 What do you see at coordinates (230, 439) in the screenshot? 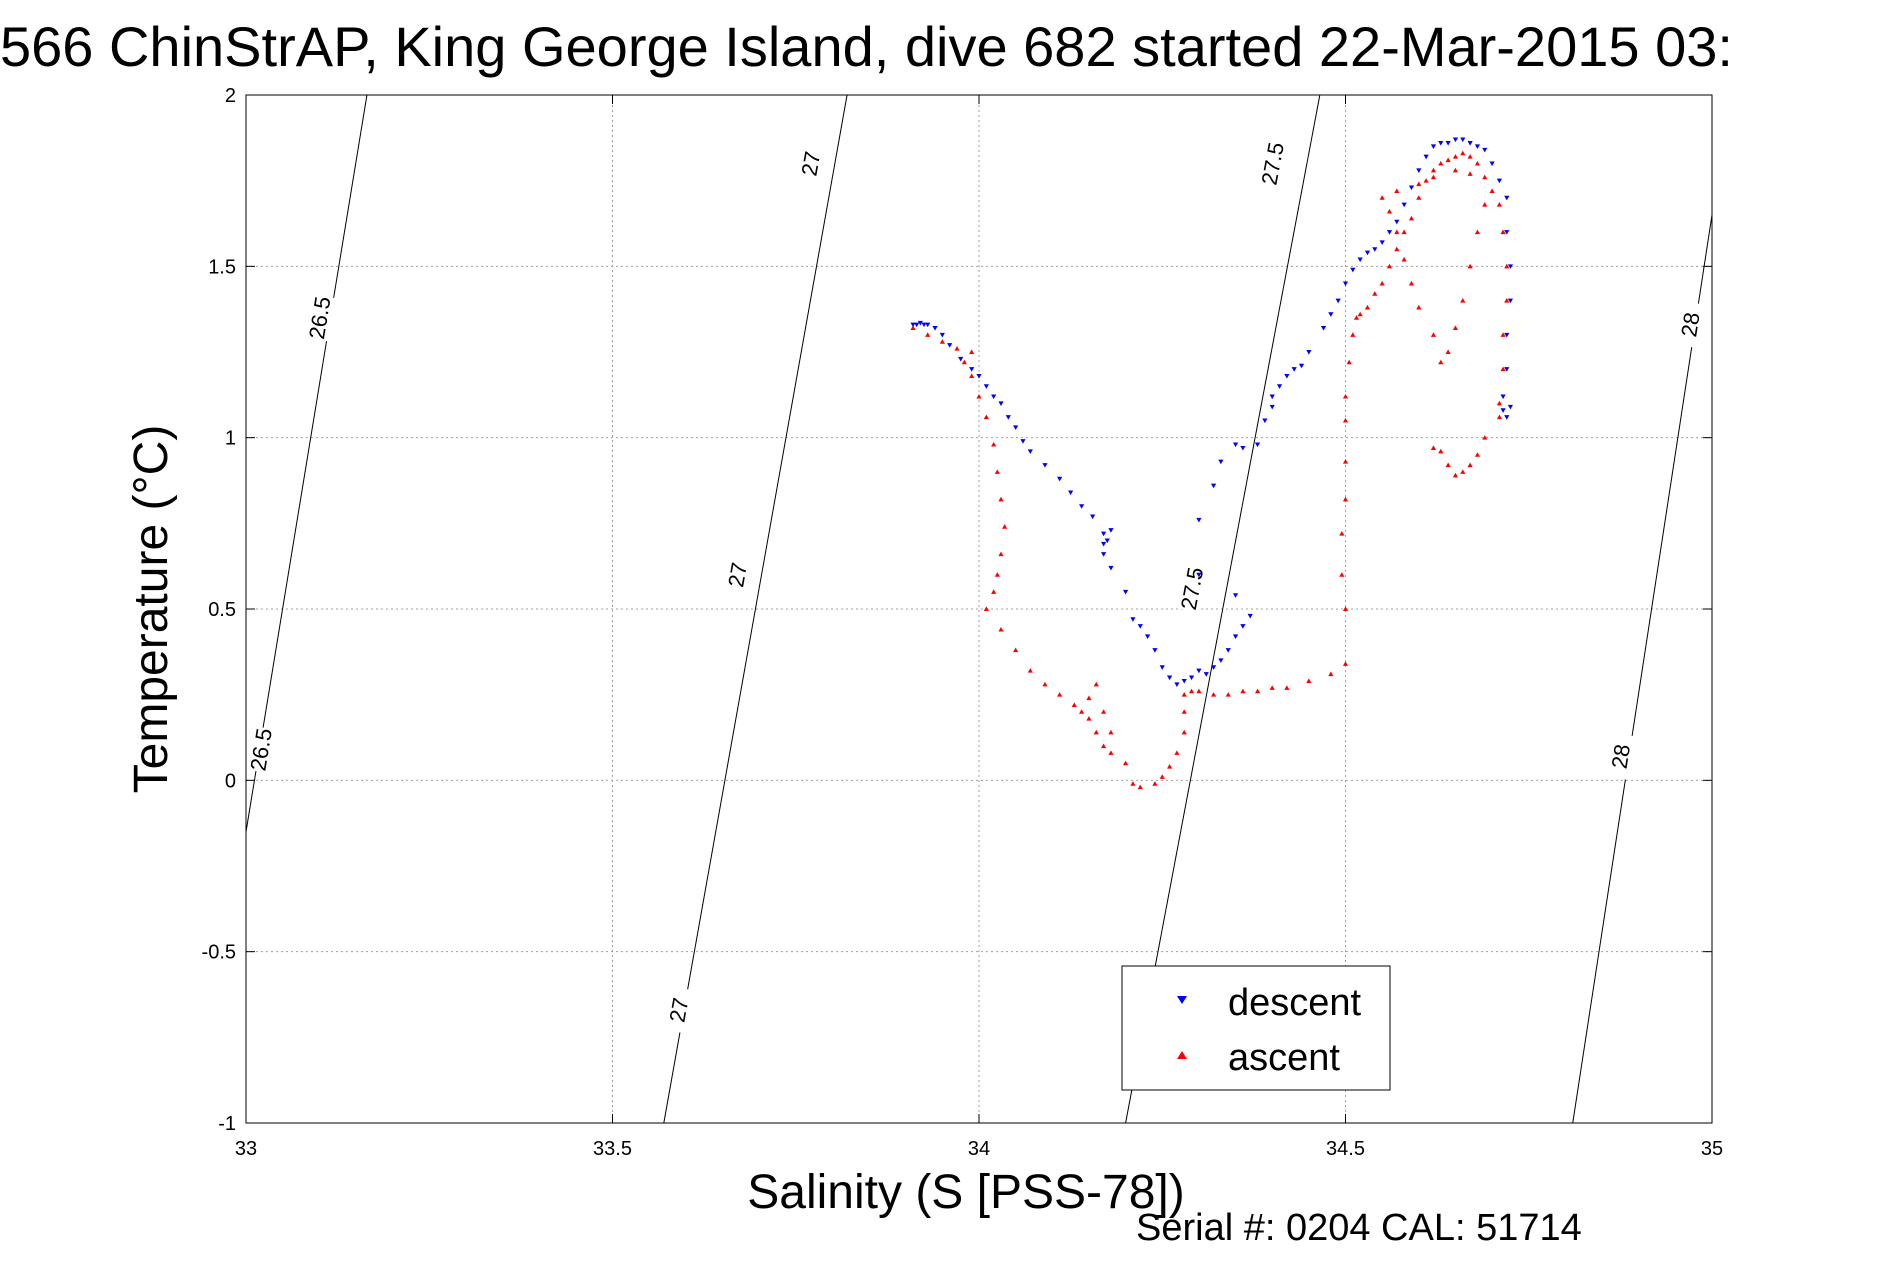
I see `y-tick-label: 1` at bounding box center [230, 439].